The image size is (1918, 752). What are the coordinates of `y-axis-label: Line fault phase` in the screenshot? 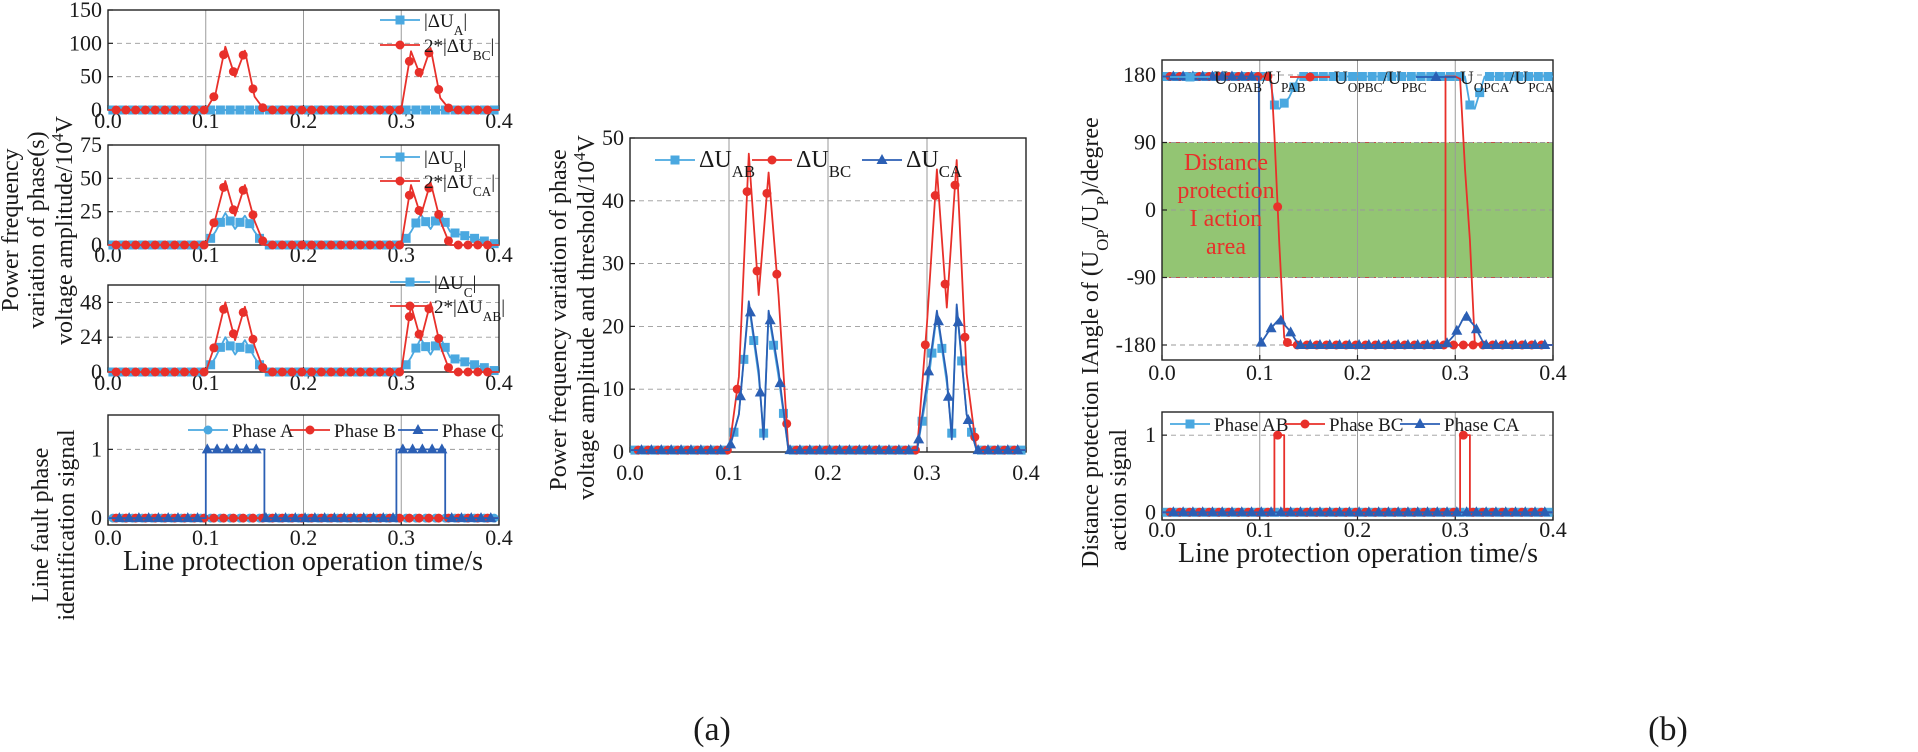 It's located at (41, 525).